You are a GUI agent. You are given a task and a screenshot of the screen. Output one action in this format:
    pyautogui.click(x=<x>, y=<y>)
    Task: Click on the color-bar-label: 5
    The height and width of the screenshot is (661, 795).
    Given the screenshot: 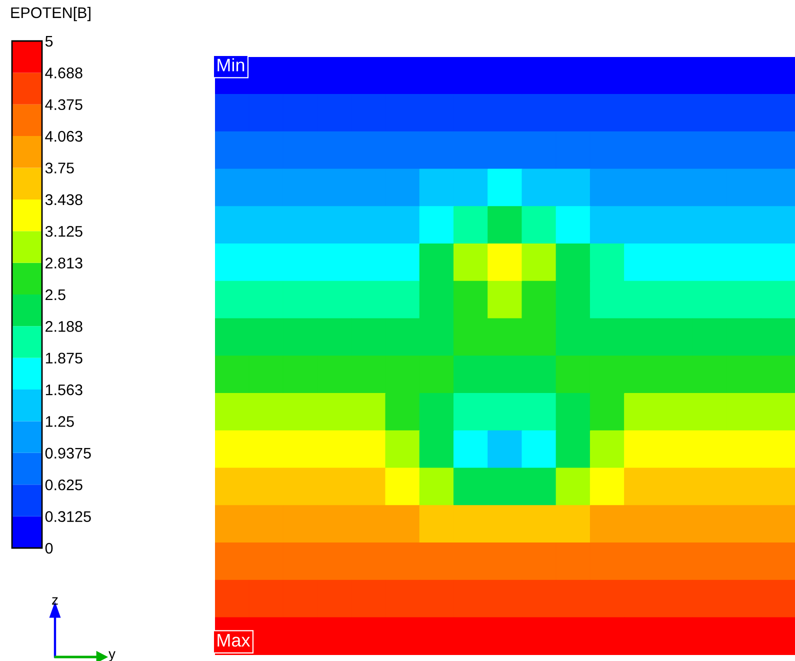 What is the action you would take?
    pyautogui.click(x=49, y=41)
    